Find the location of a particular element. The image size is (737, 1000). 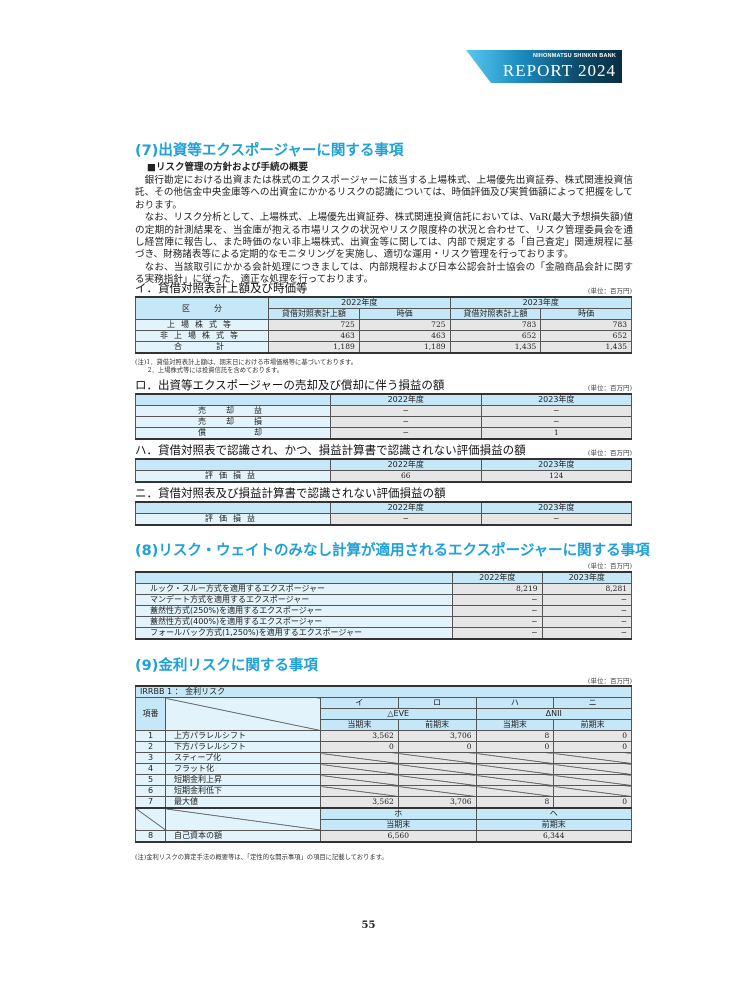

item-no: 3 is located at coordinates (150, 758).